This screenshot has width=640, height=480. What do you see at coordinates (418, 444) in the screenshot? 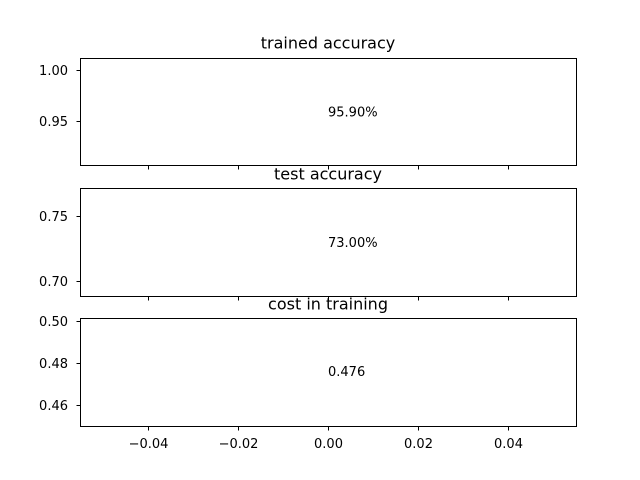
I see `x-tick-label: 0.02` at bounding box center [418, 444].